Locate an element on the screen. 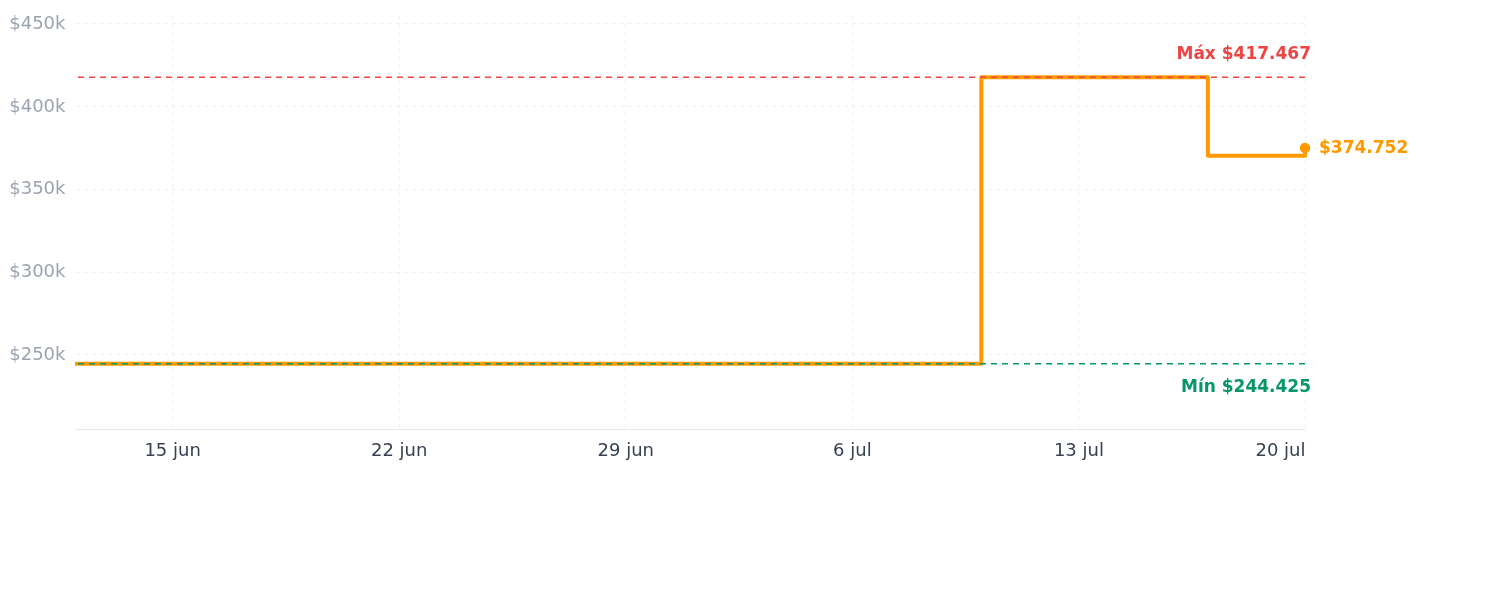 Image resolution: width=1505 pixels, height=607 pixels. y-tick-label: $250k is located at coordinates (38, 353).